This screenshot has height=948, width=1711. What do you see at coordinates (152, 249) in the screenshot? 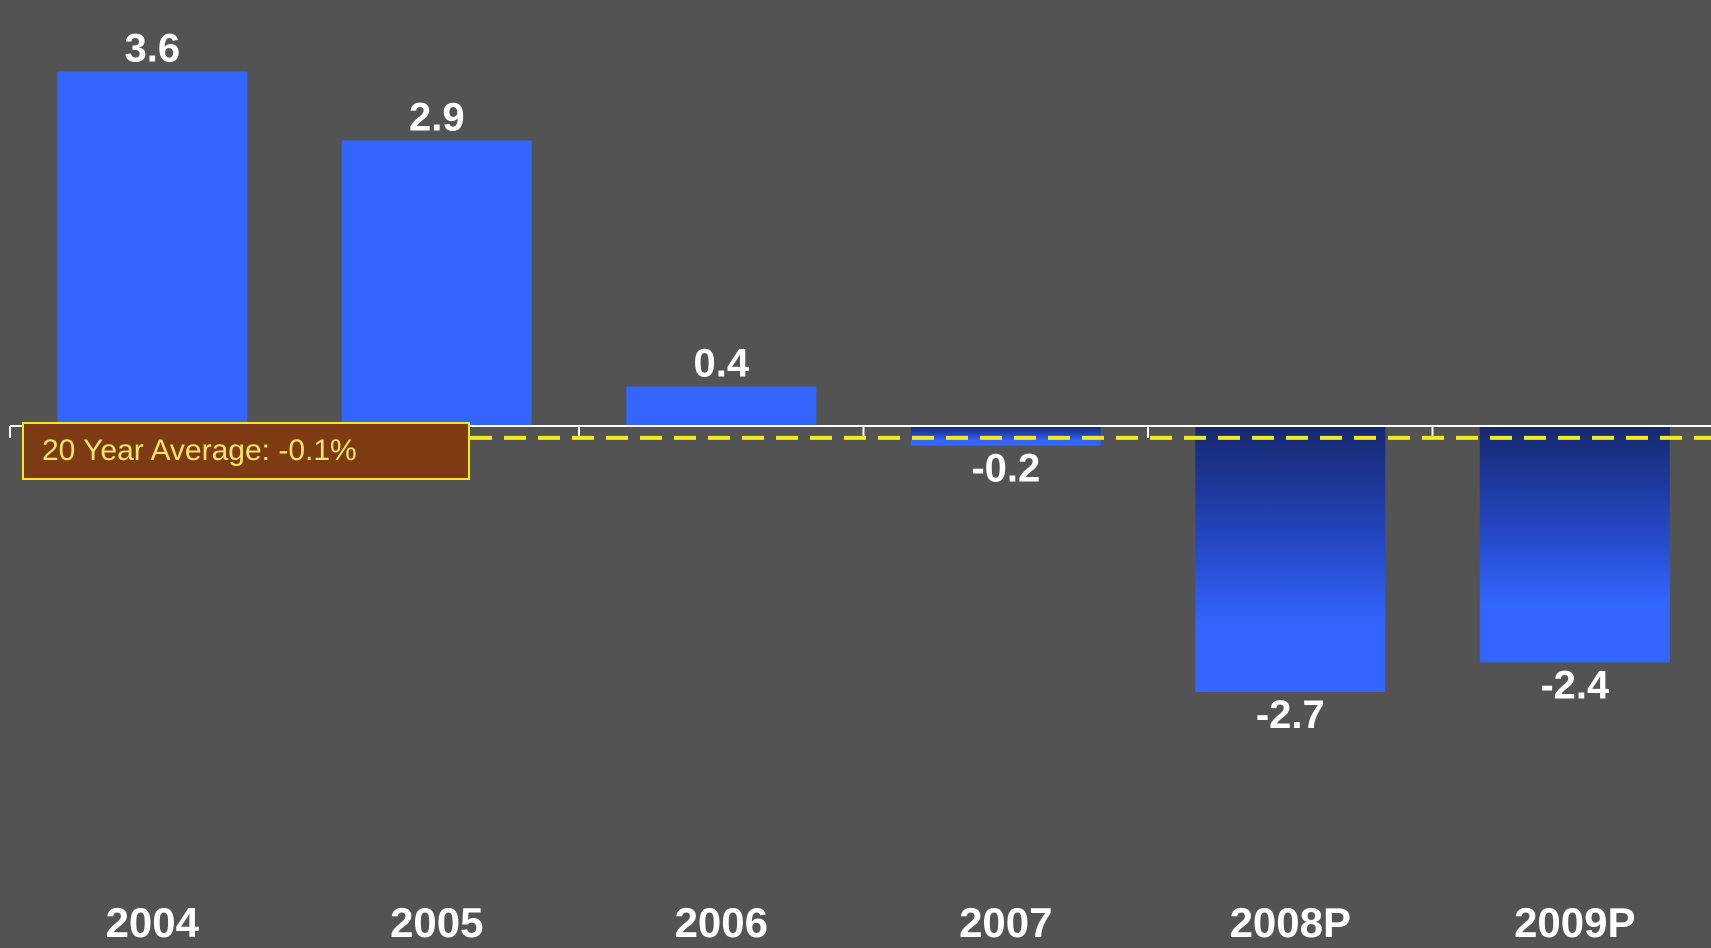
I see `bar-2004` at bounding box center [152, 249].